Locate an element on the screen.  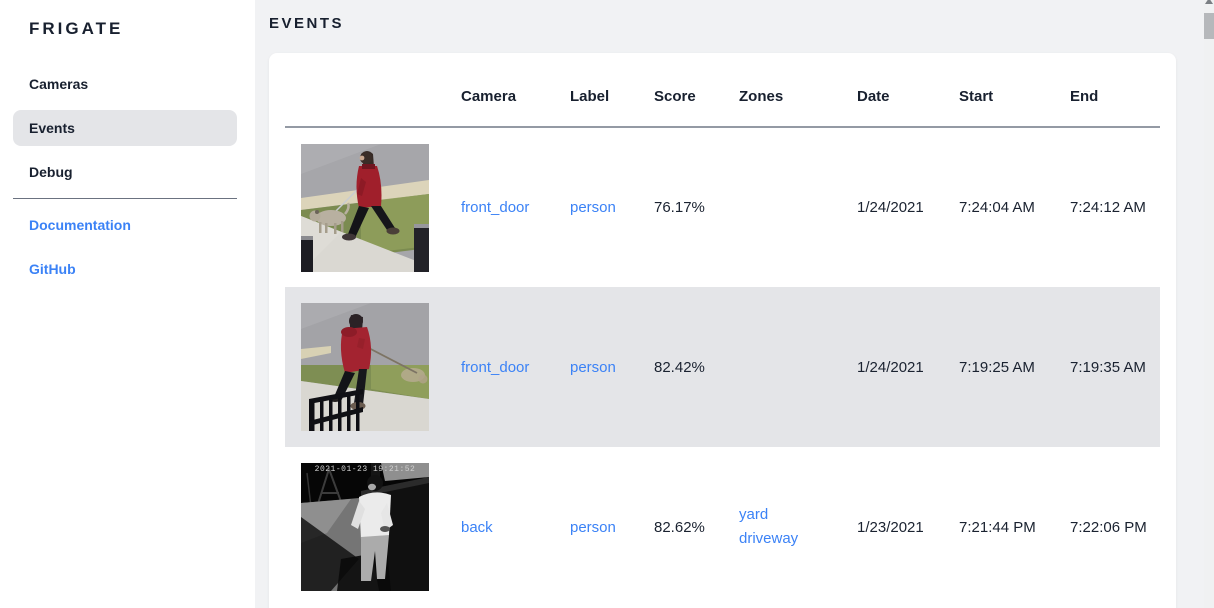
event-thumbnail-image: 2021-01-23 19:21:52 is located at coordinates (365, 527).